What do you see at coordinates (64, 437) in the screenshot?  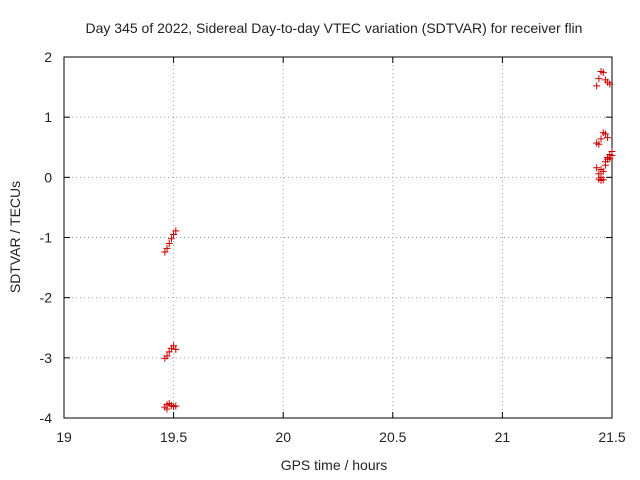 I see `x-tick-label: 19` at bounding box center [64, 437].